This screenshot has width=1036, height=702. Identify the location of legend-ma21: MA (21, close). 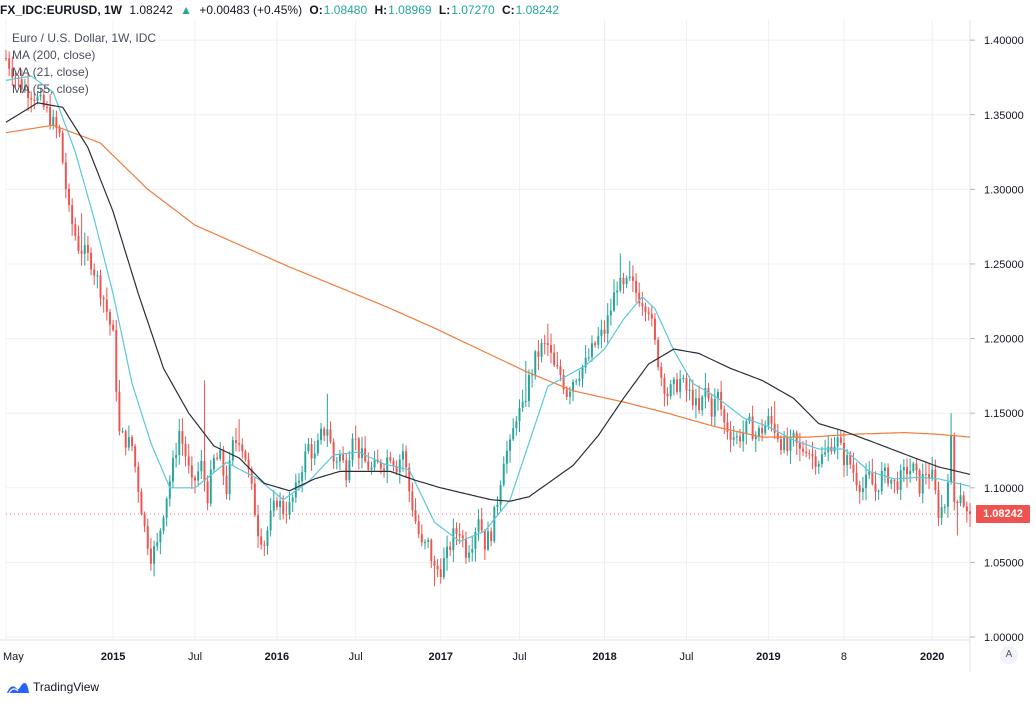
(50, 72).